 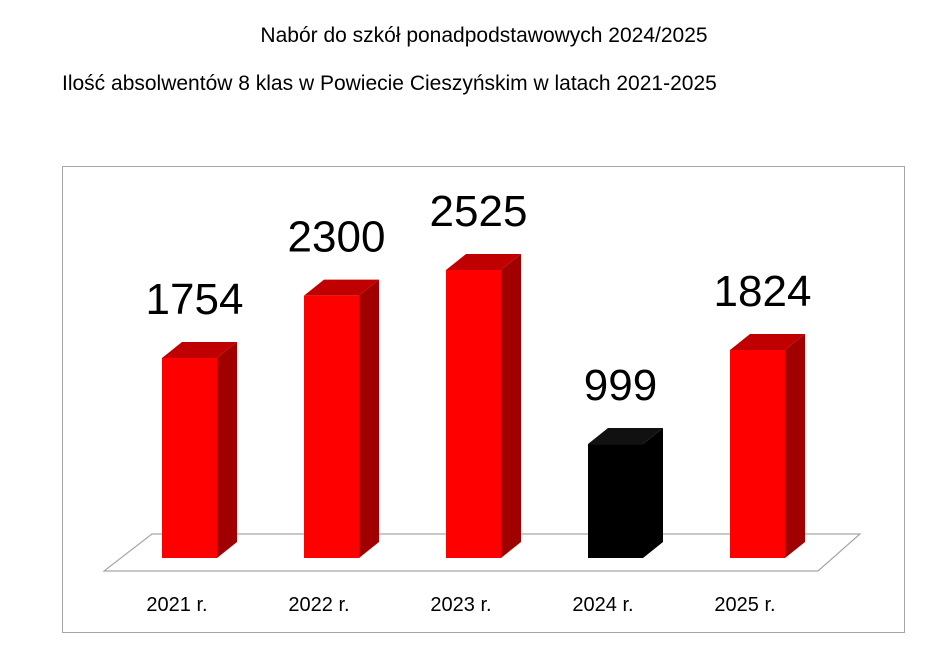 I want to click on x-tick-label: 2021 r., so click(x=176, y=605).